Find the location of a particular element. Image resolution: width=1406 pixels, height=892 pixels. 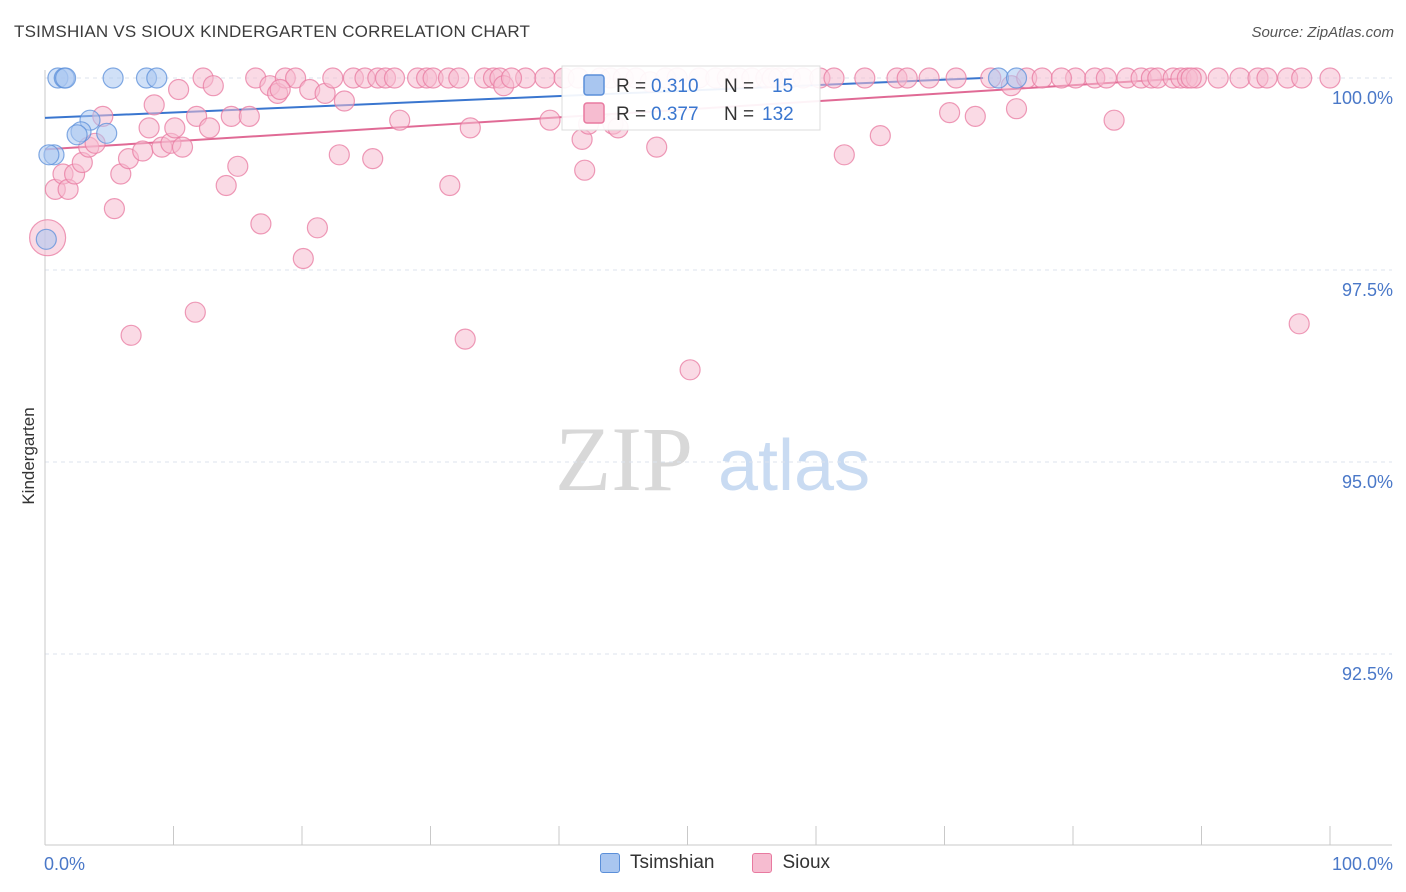

y-tick-label: 100.0% is located at coordinates (1362, 98).